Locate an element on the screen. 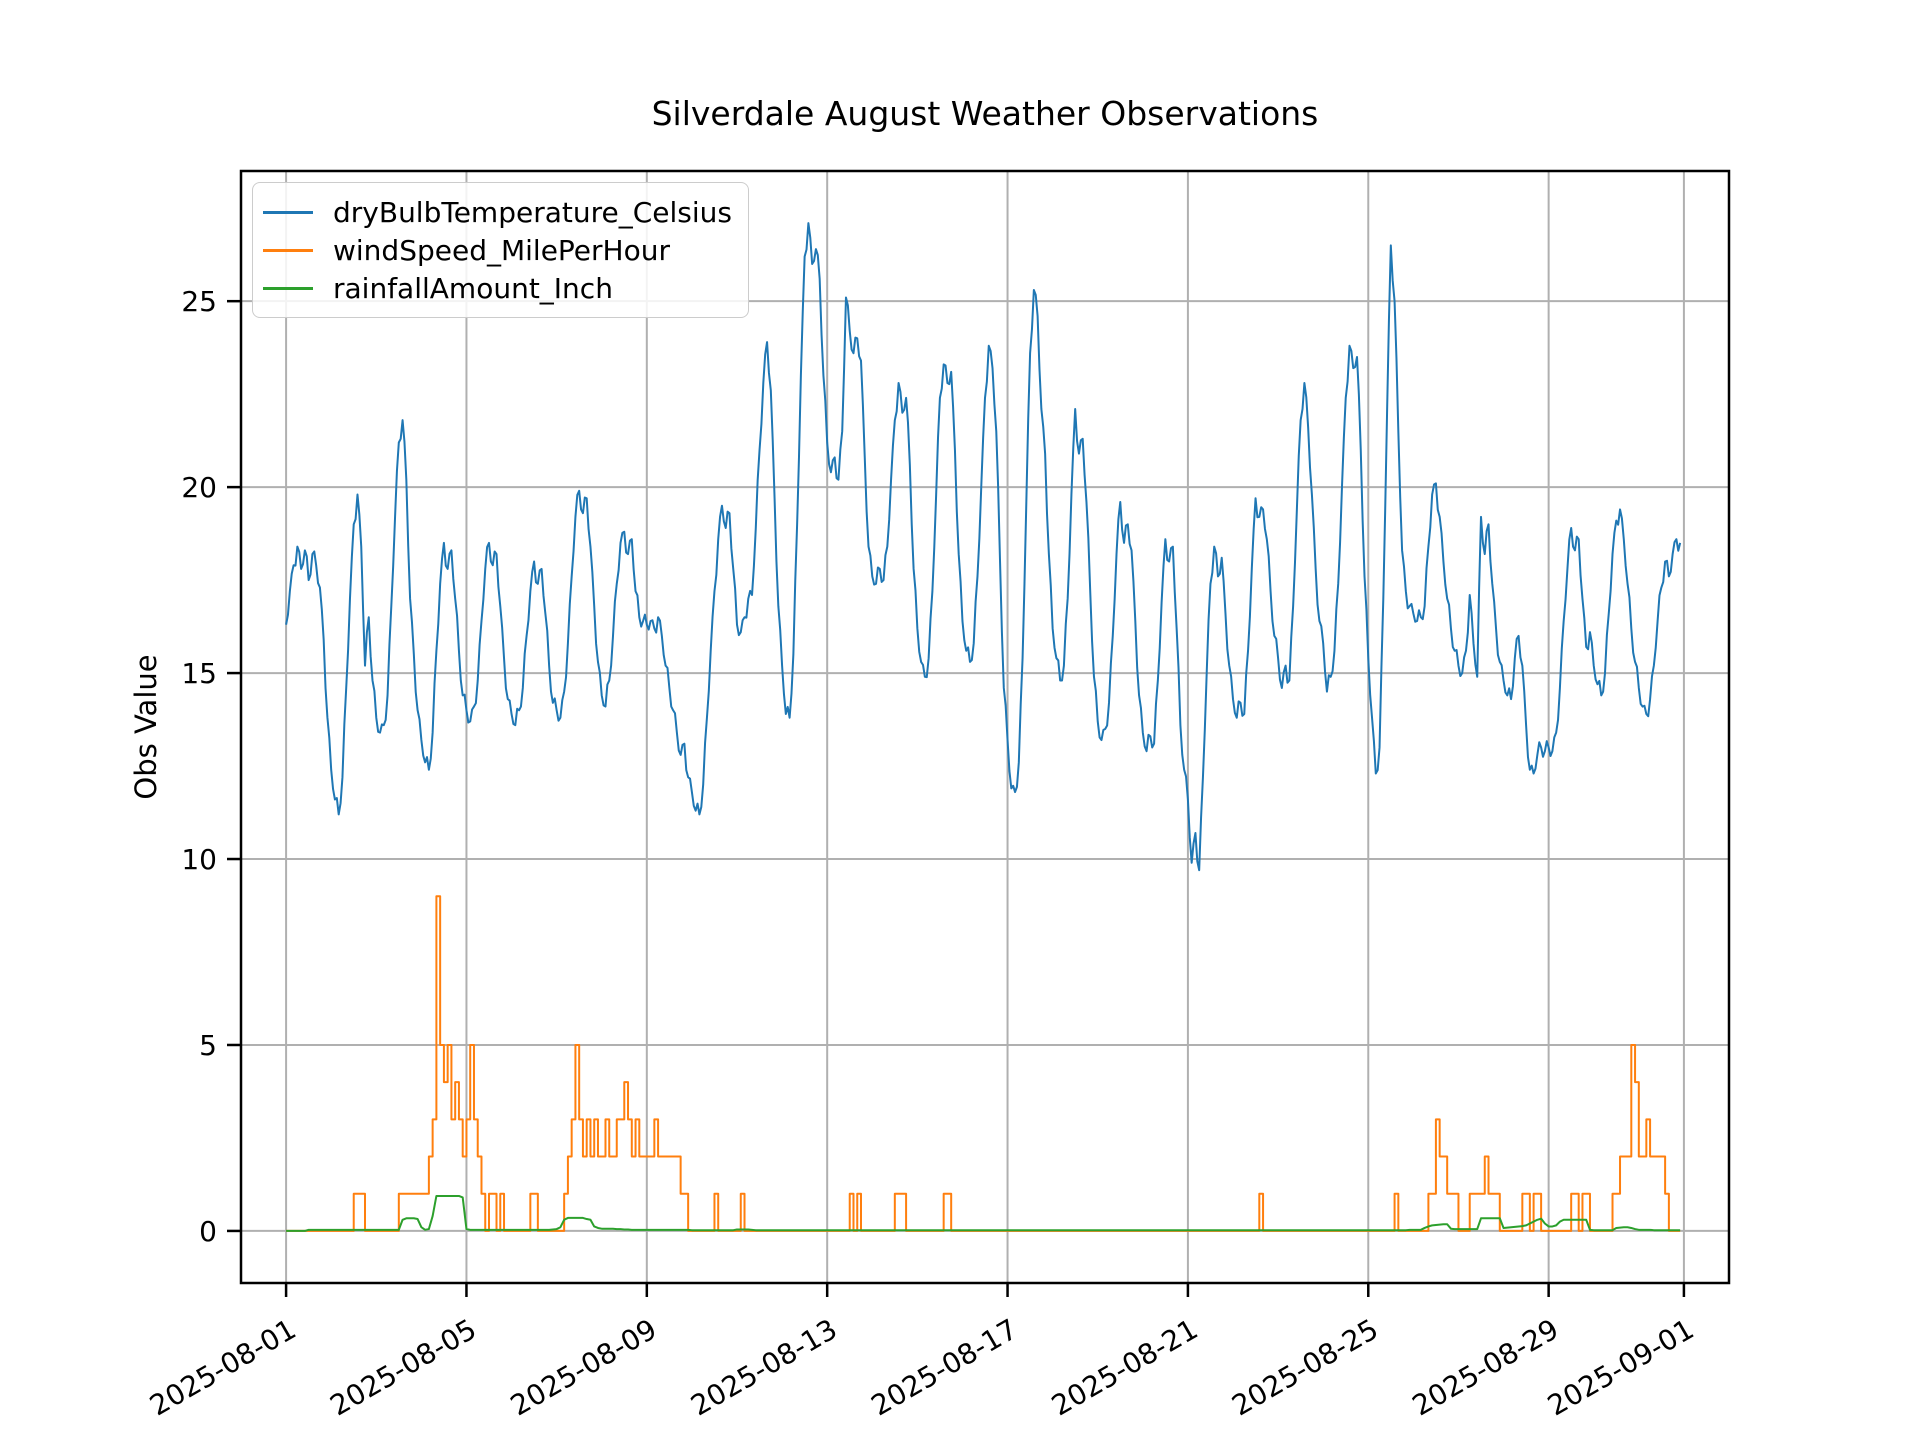 This screenshot has width=1920, height=1440. y-tick-label: 10 is located at coordinates (199, 859).